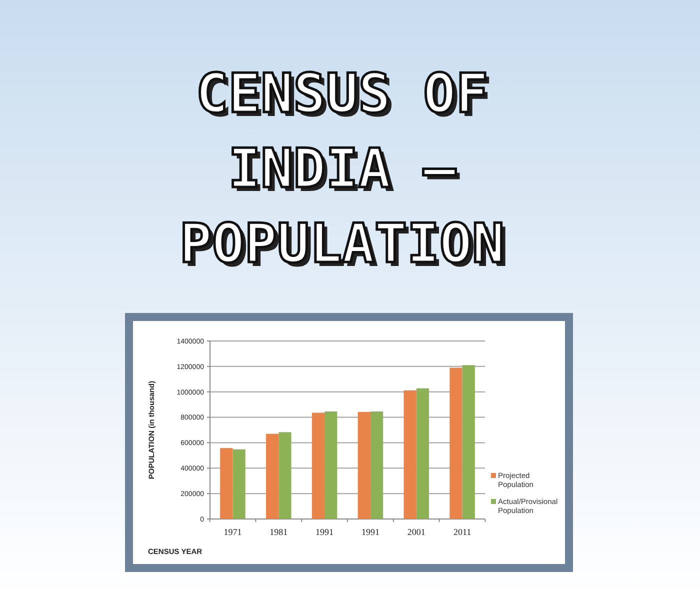 Image resolution: width=700 pixels, height=600 pixels. I want to click on x-tick-label: 2001, so click(416, 532).